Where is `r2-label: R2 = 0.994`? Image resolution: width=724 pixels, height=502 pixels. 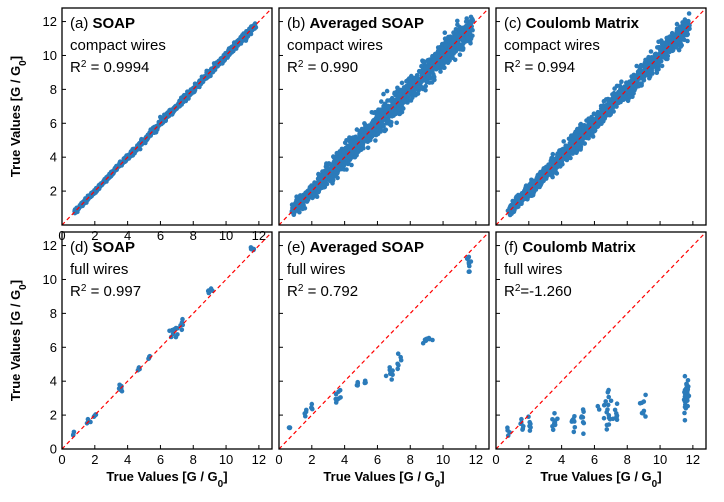 r2-label: R2 = 0.994 is located at coordinates (539, 68).